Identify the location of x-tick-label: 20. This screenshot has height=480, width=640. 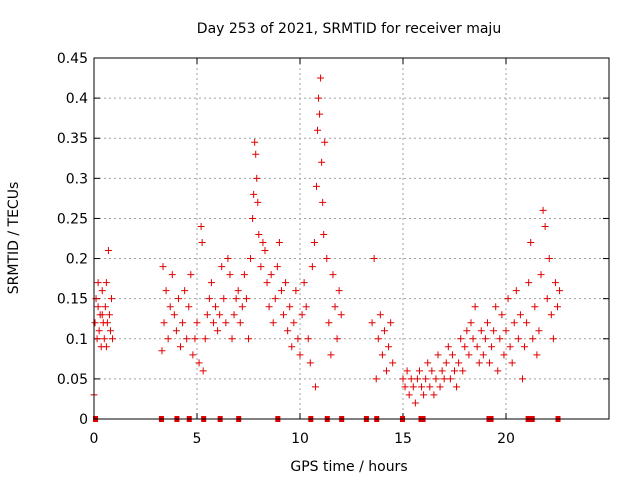
(506, 439).